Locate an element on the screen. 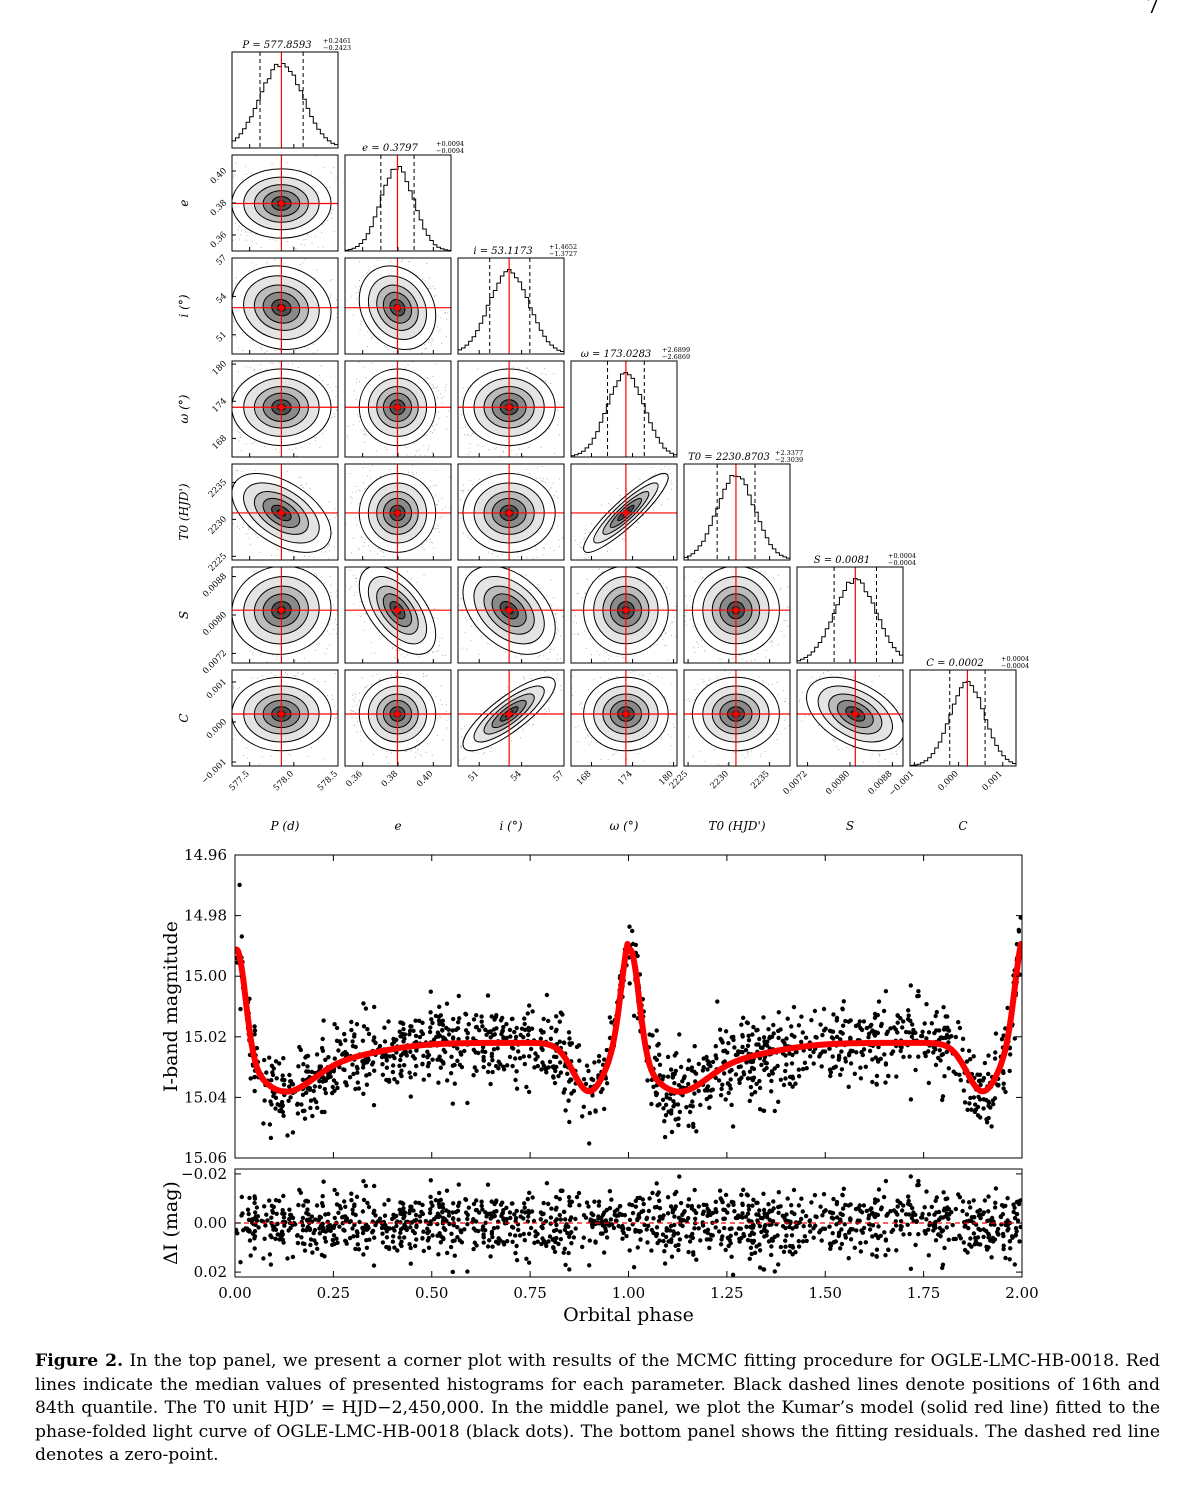 The height and width of the screenshot is (1508, 1182). corner-panel-i-P is located at coordinates (285, 306).